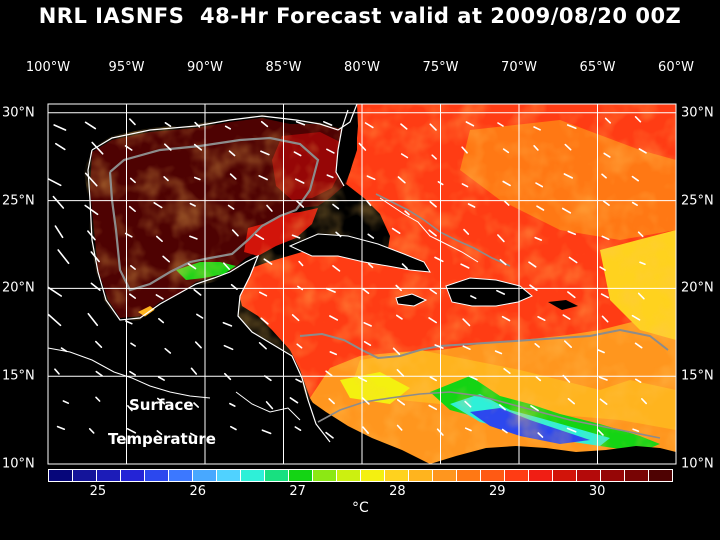 The width and height of the screenshot is (720, 540). Describe the element at coordinates (362, 67) in the screenshot. I see `lon-label: 80°W` at that location.